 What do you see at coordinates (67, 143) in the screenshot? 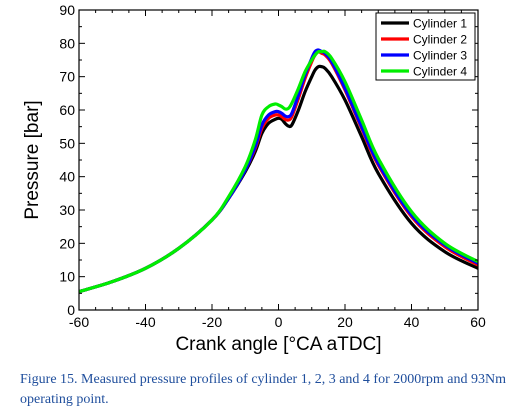
I see `y-tick-label: 50` at bounding box center [67, 143].